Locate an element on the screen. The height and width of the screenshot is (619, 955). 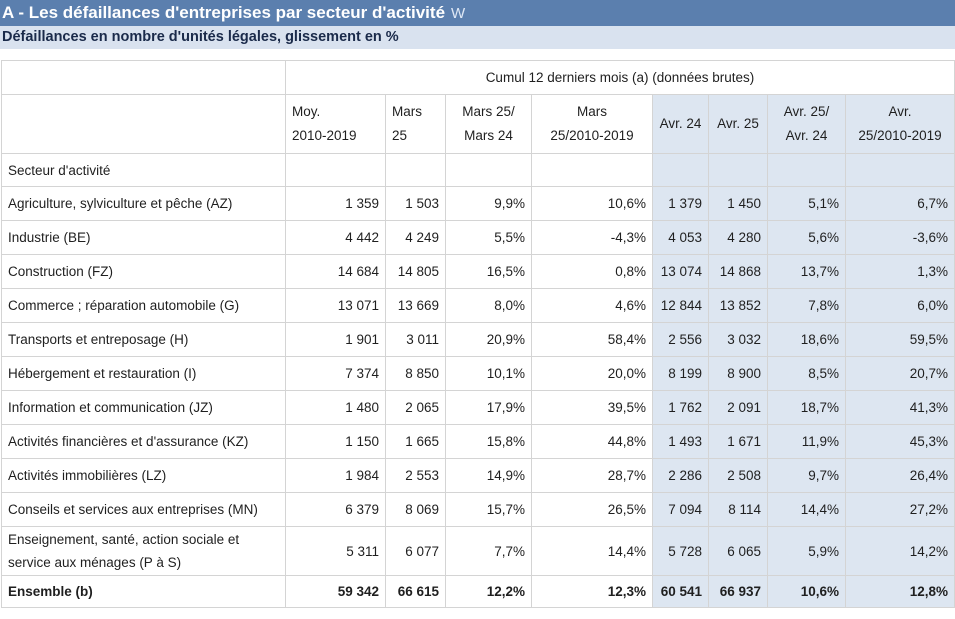
value-cell: 1 665 is located at coordinates (415, 441).